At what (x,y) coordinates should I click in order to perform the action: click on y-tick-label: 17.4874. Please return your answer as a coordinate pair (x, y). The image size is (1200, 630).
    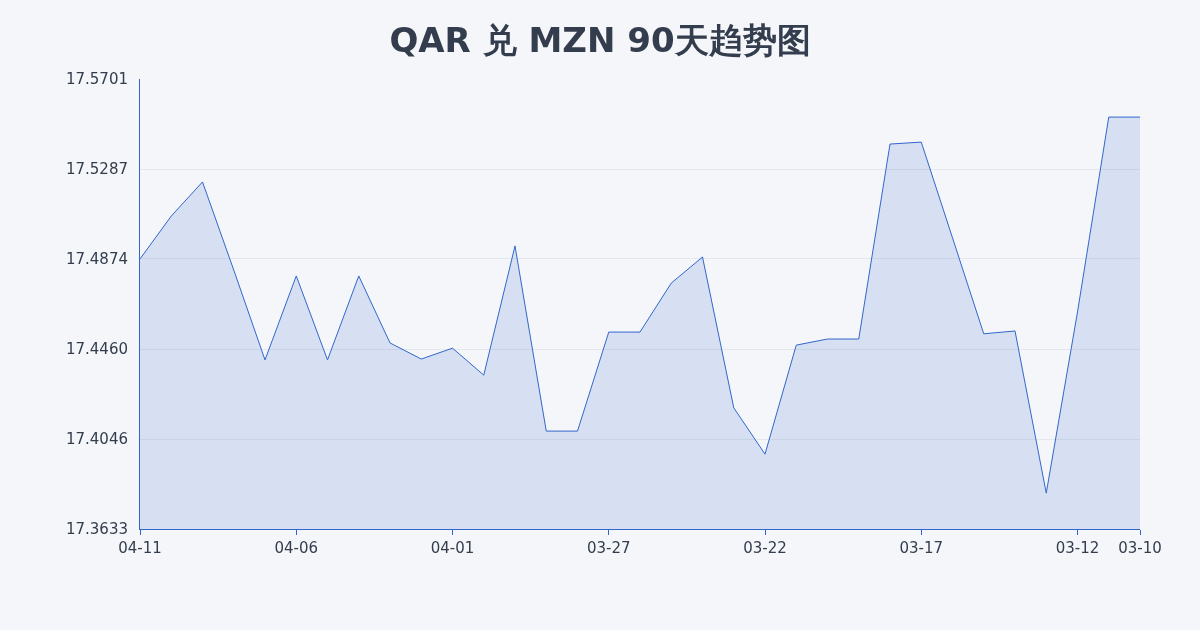
    Looking at the image, I should click on (96, 259).